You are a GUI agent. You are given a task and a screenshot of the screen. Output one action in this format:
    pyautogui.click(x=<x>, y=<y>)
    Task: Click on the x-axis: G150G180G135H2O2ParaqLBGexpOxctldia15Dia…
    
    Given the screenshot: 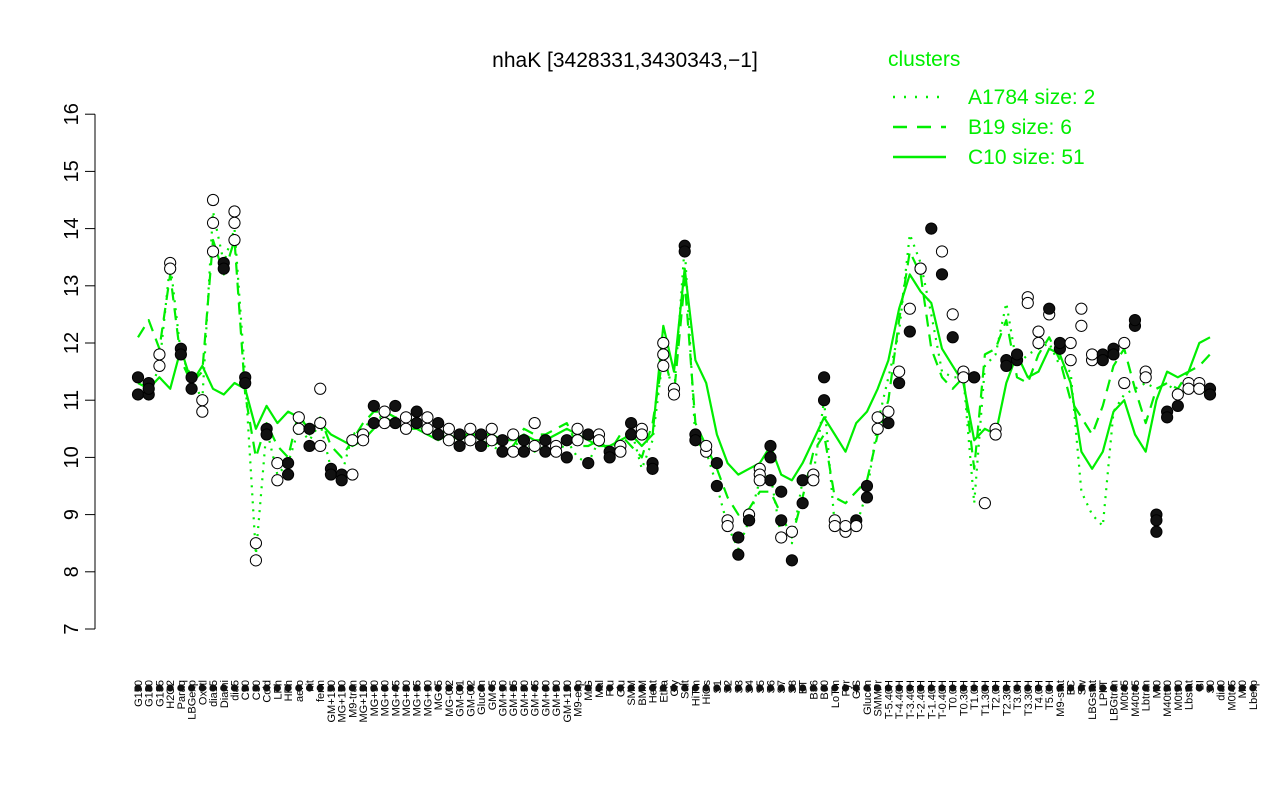 What is the action you would take?
    pyautogui.click(x=696, y=700)
    